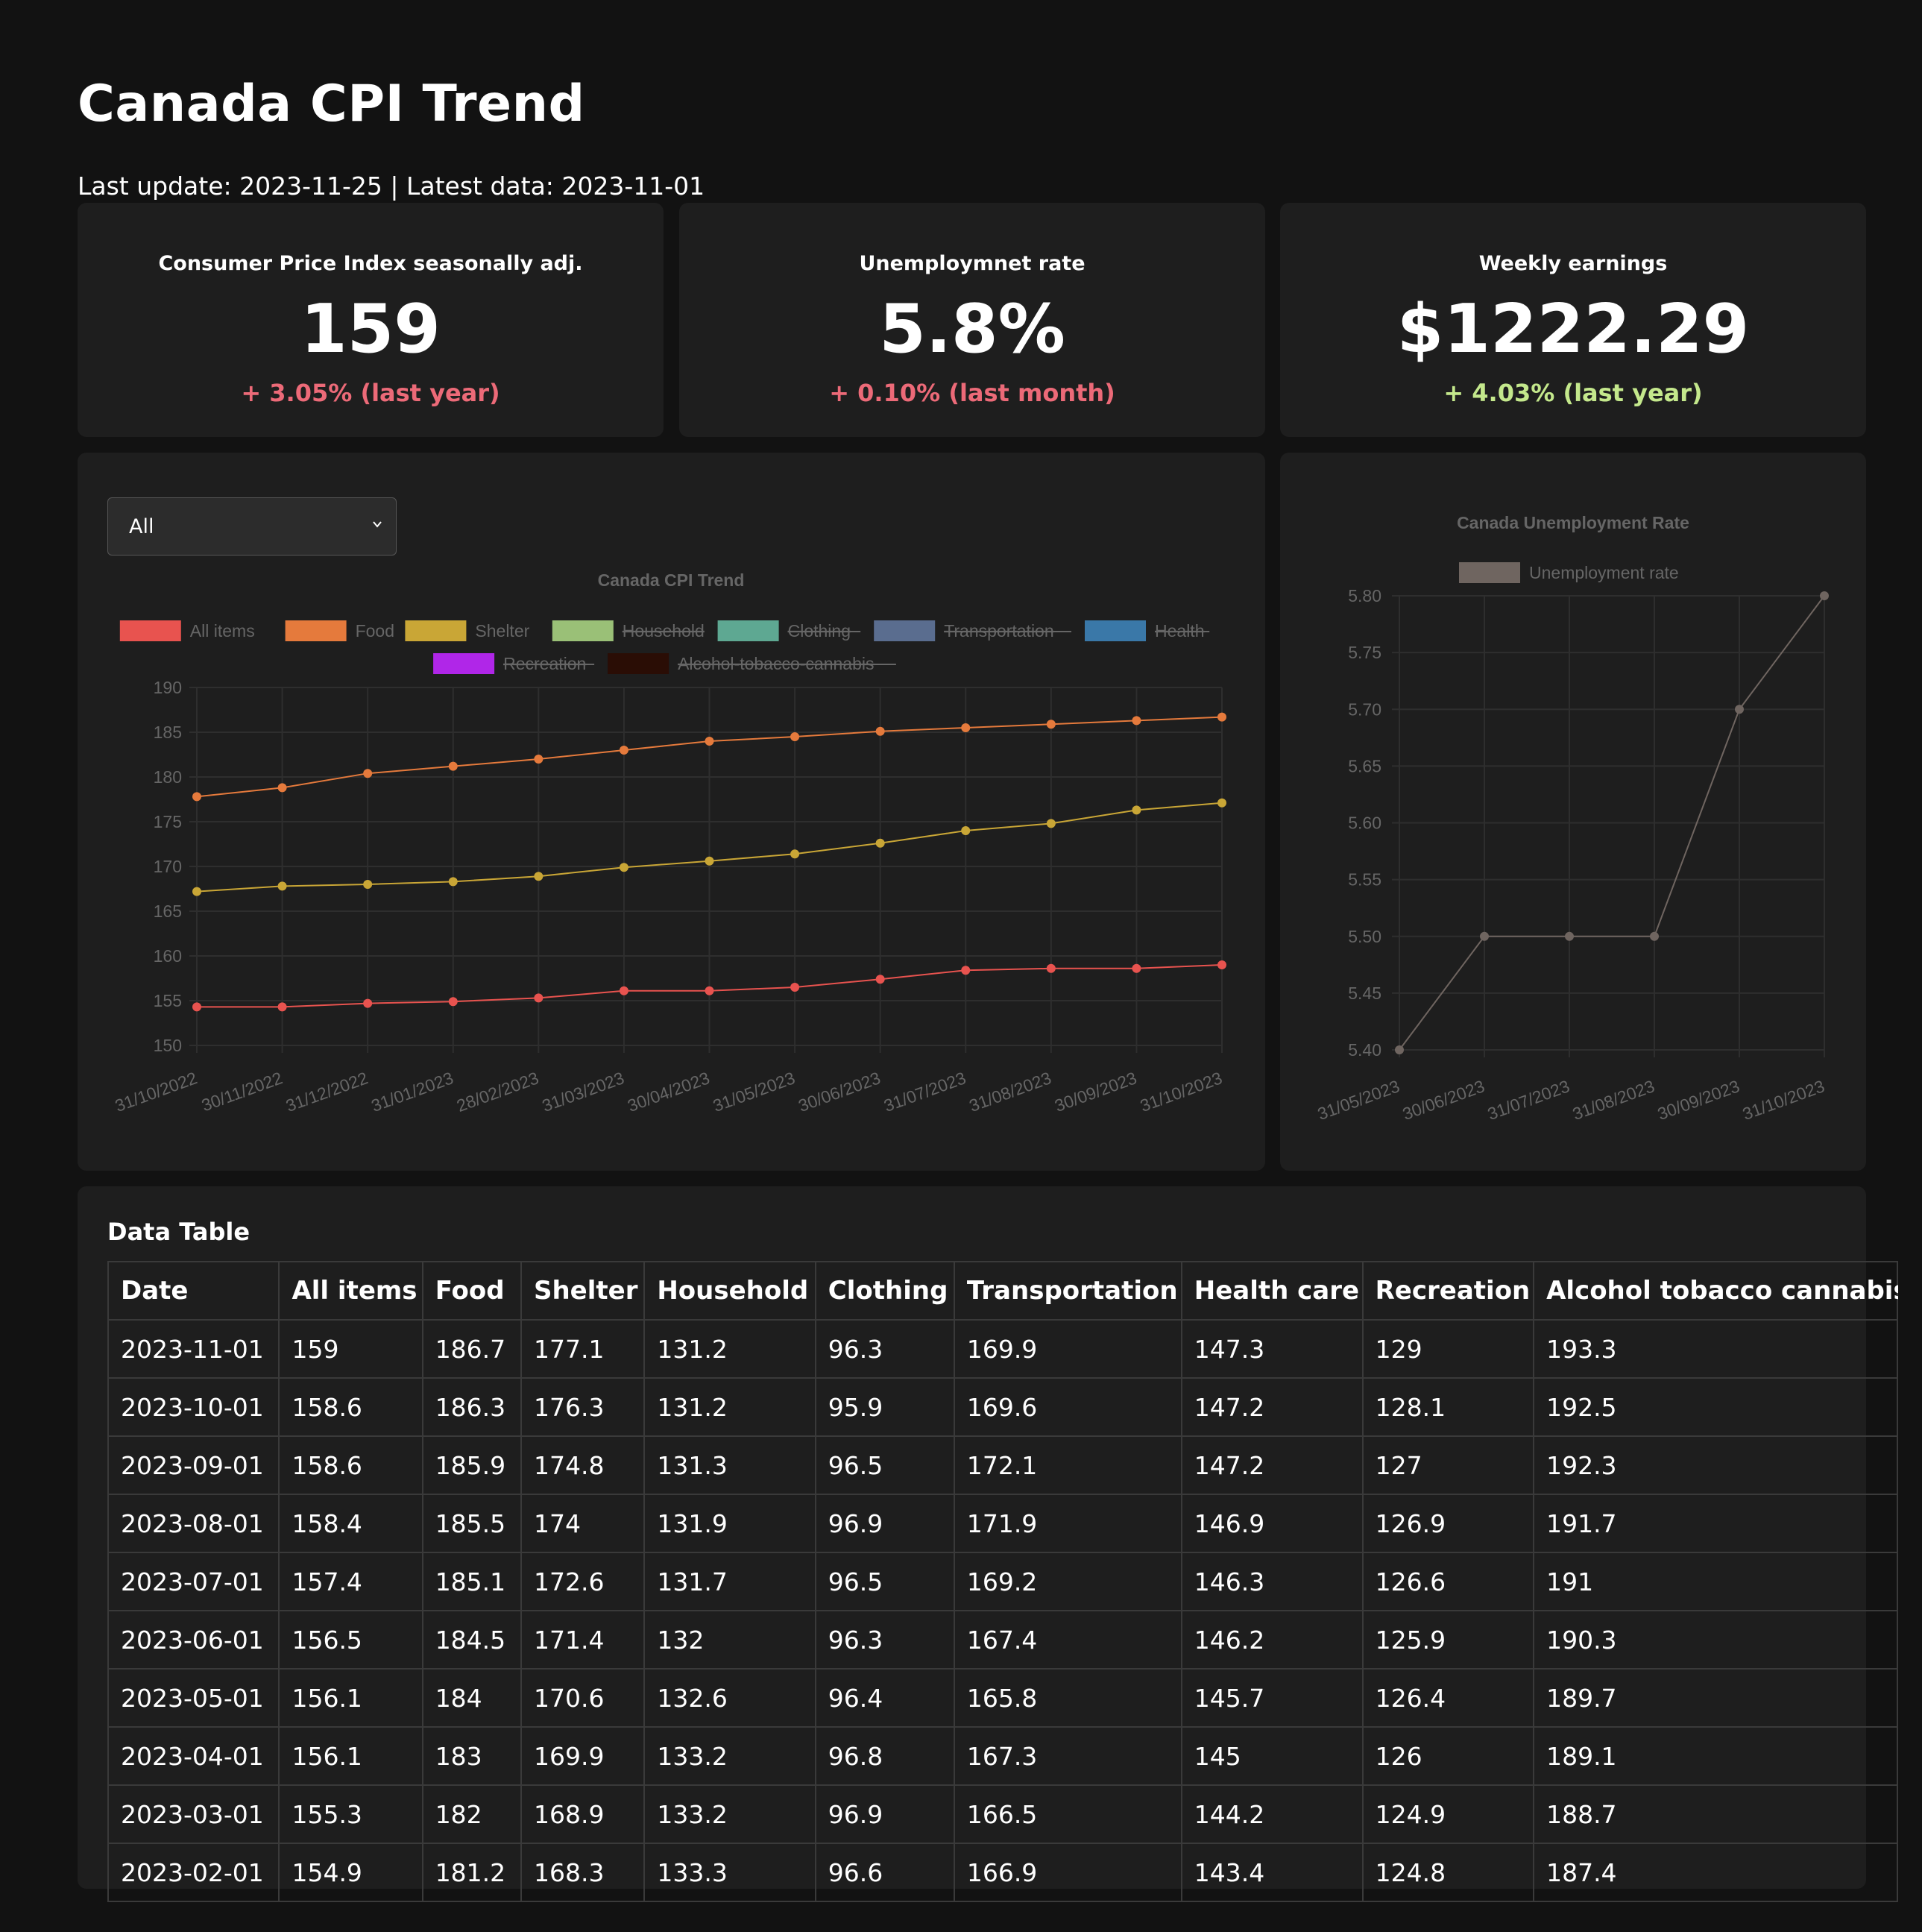 This screenshot has width=1922, height=1932. Describe the element at coordinates (1365, 709) in the screenshot. I see `y-tick-label: 5.70` at that location.